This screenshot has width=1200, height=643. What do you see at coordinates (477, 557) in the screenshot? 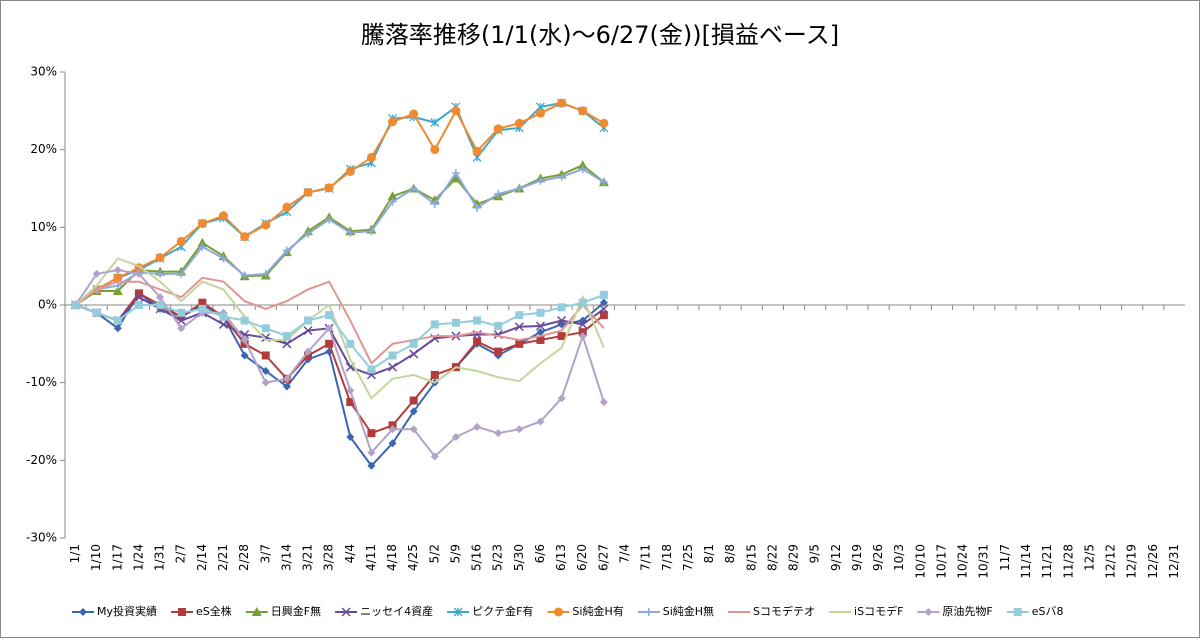
I see `x-tick-label: 5/16` at bounding box center [477, 557].